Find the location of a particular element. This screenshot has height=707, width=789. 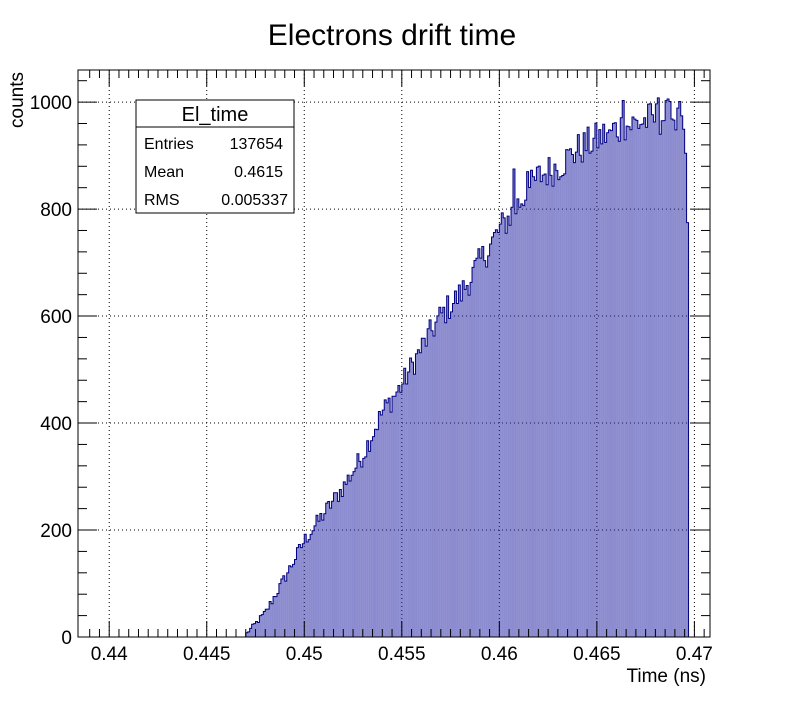

x-tick-label: 0.455 is located at coordinates (402, 654).